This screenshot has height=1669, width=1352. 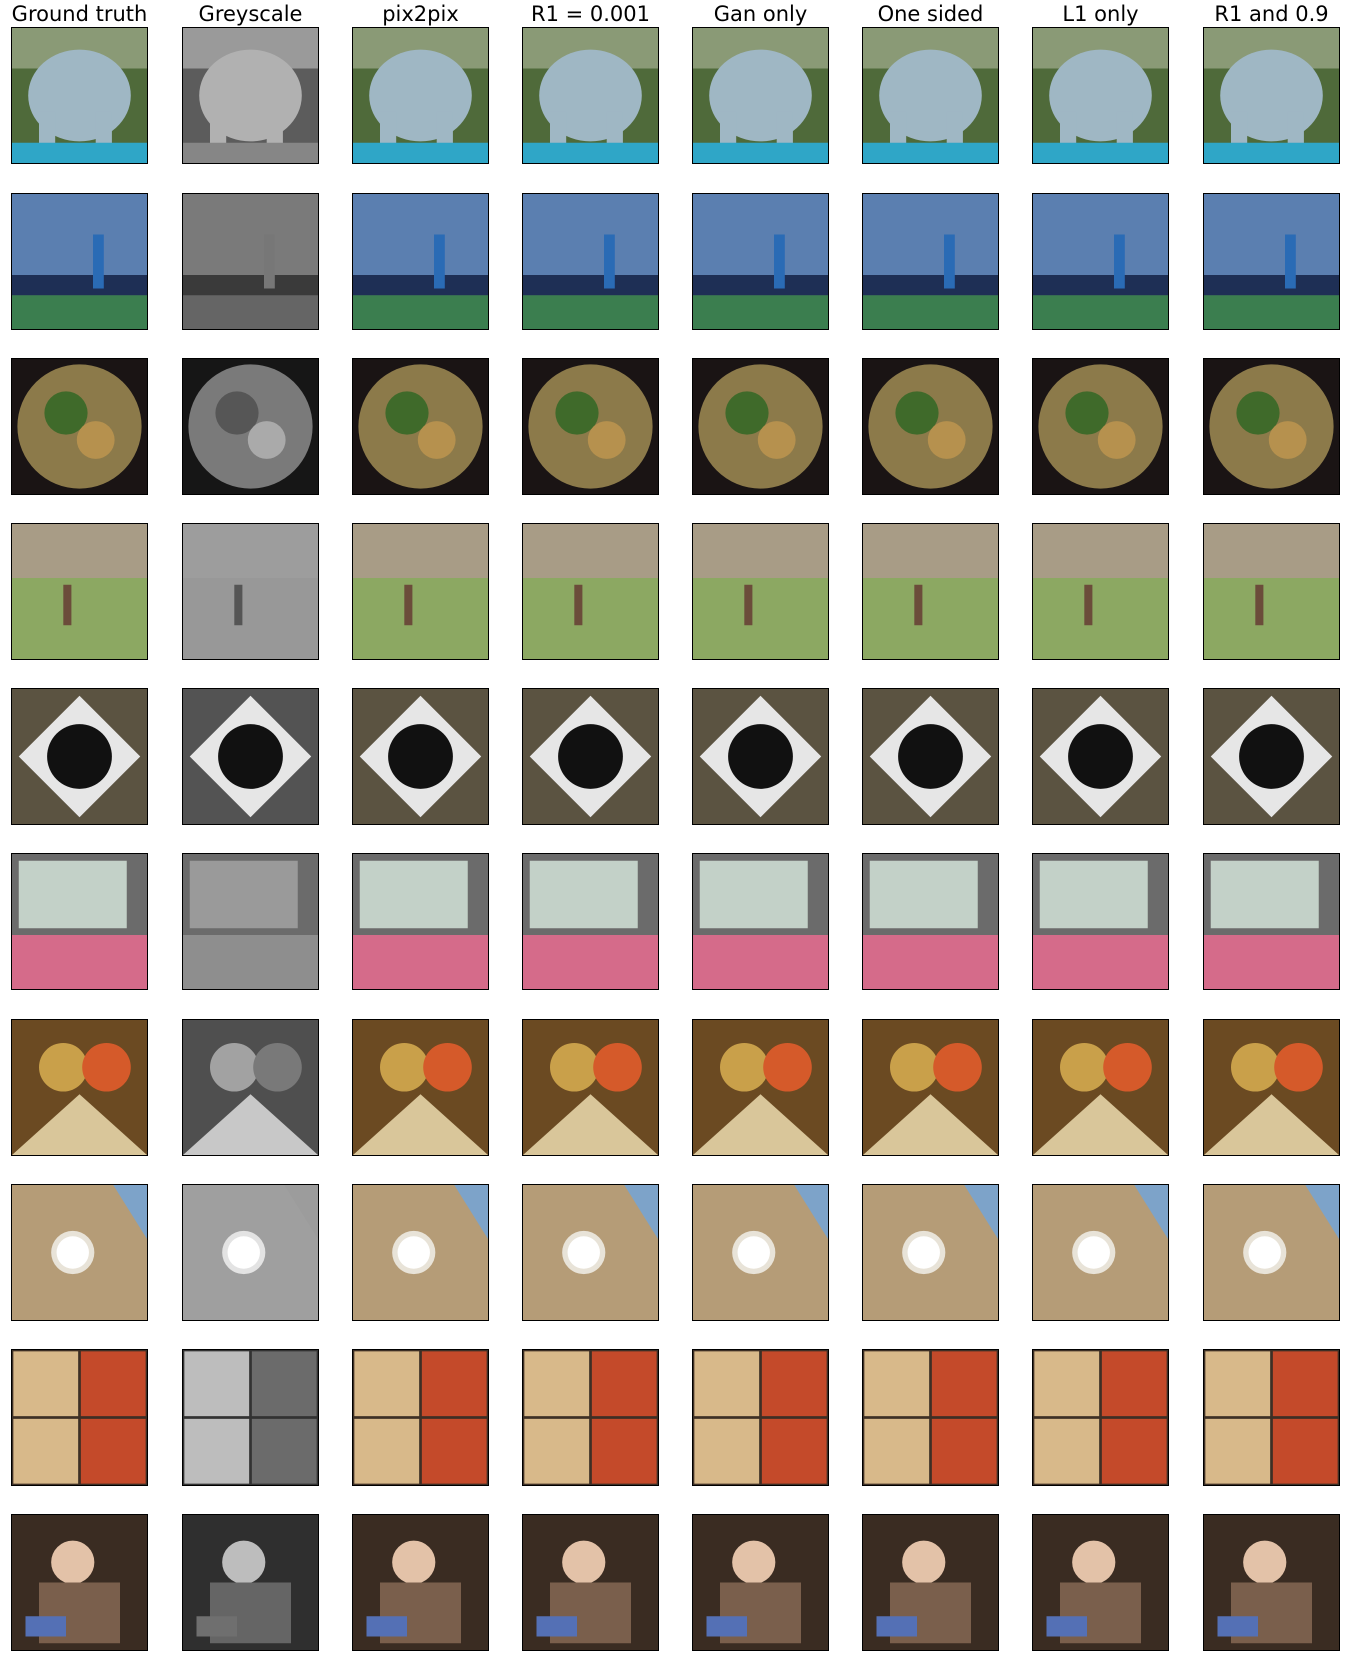 I want to click on column-header: pix2pix, so click(x=420, y=14).